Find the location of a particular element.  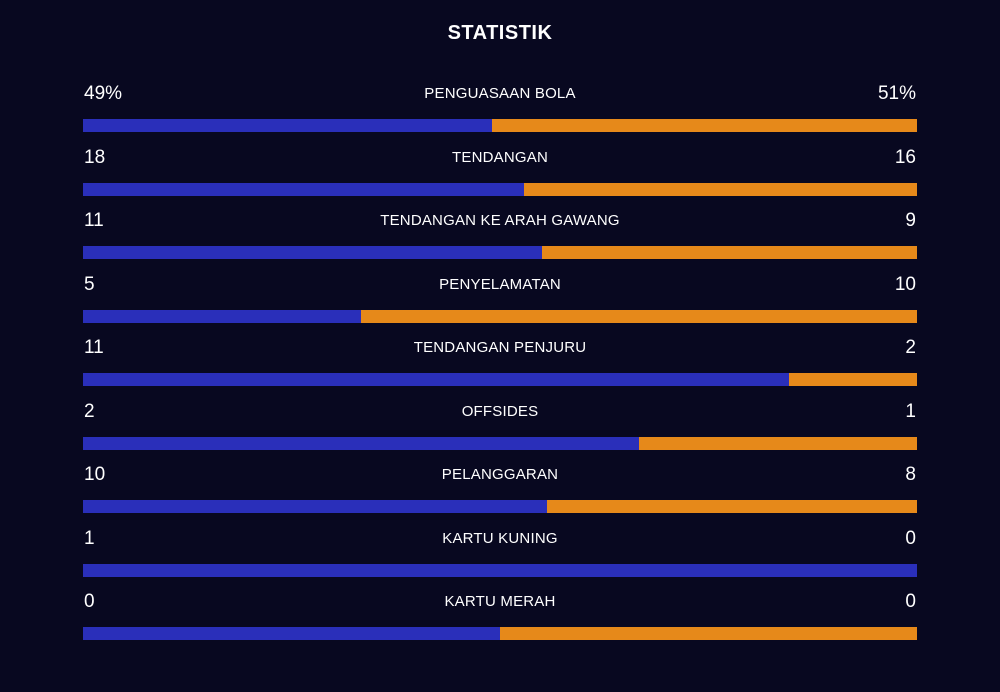

stat-row-tendangan-penjuru: 11 TENDANGAN PENJURU 2 is located at coordinates (500, 367).